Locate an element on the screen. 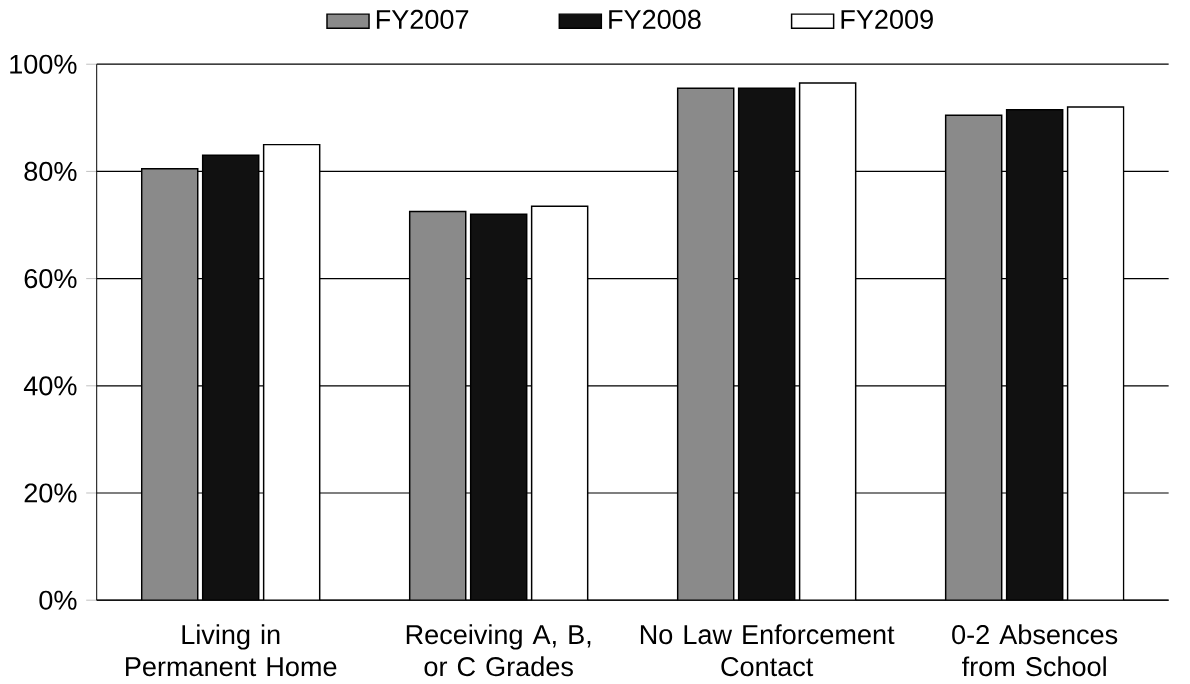  y-tick-label: 80% is located at coordinates (50, 171).